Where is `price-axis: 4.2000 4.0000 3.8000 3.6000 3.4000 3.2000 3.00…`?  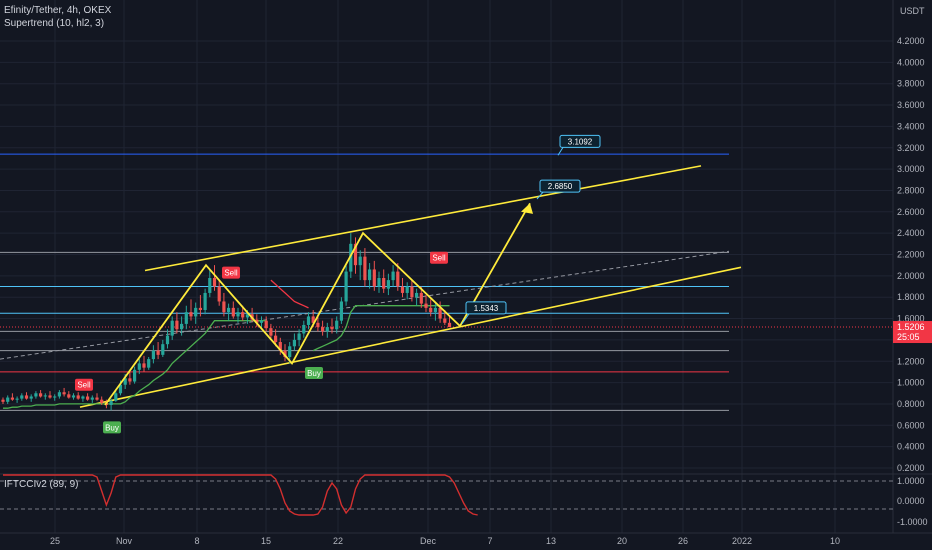
price-axis: 4.2000 4.0000 3.8000 3.6000 3.4000 3.2000 3.00… is located at coordinates (912, 275).